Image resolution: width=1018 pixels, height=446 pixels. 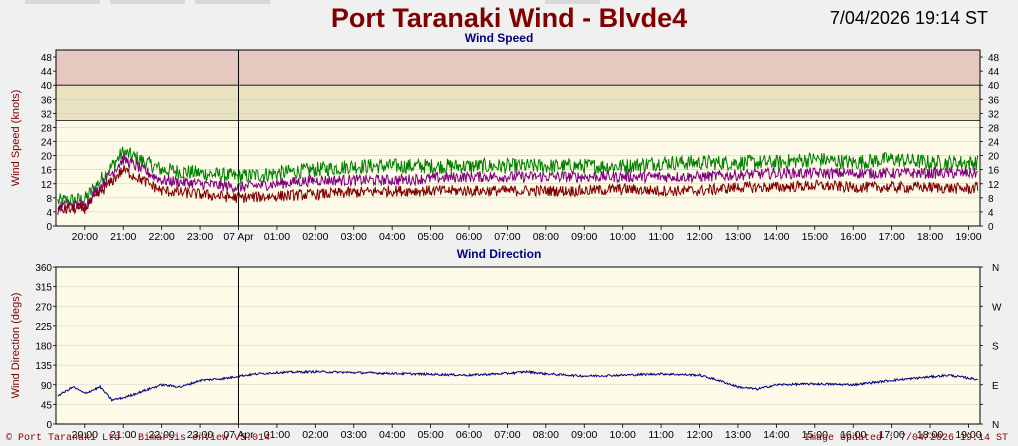 What do you see at coordinates (47, 405) in the screenshot?
I see `y-tick-label: 45` at bounding box center [47, 405].